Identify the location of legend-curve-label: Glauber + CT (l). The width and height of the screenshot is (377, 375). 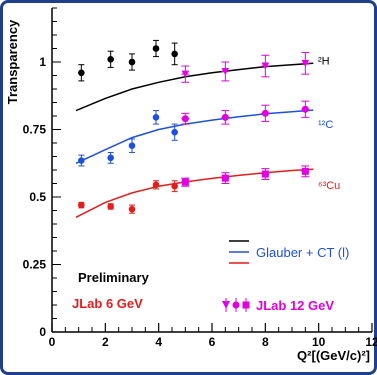
(302, 252).